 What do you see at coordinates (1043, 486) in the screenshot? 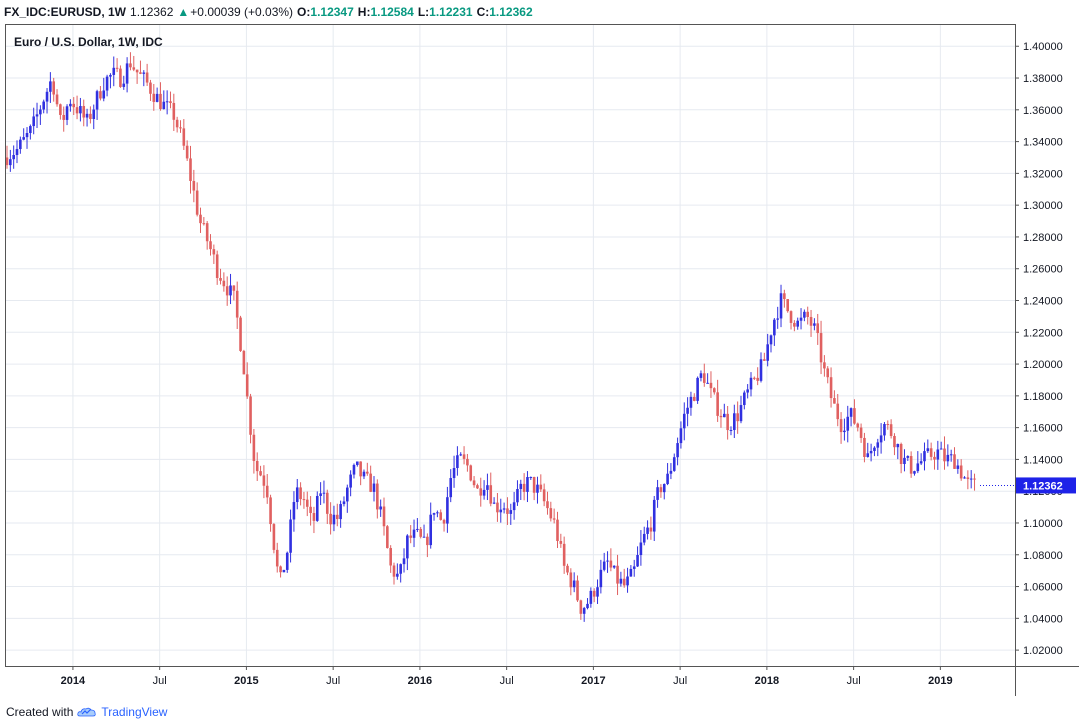
I see `last-price-label: 1.12362` at bounding box center [1043, 486].